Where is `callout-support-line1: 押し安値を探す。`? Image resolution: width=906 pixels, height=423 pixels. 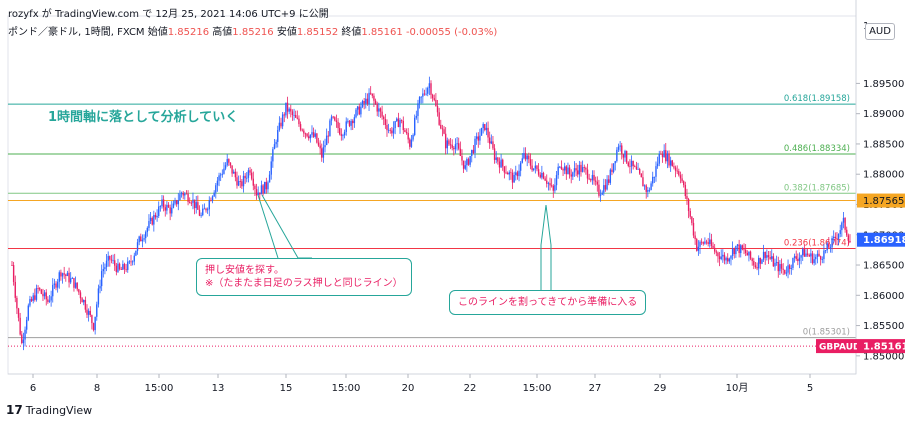
callout-support-line1: 押し安値を探す。 is located at coordinates (244, 270).